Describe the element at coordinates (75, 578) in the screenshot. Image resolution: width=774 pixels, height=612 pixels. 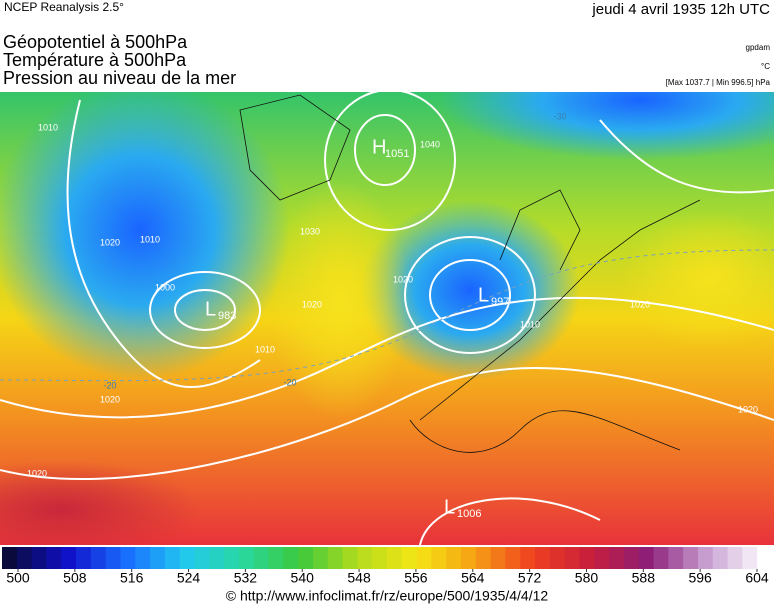
I see `colorbar-label: 508` at that location.